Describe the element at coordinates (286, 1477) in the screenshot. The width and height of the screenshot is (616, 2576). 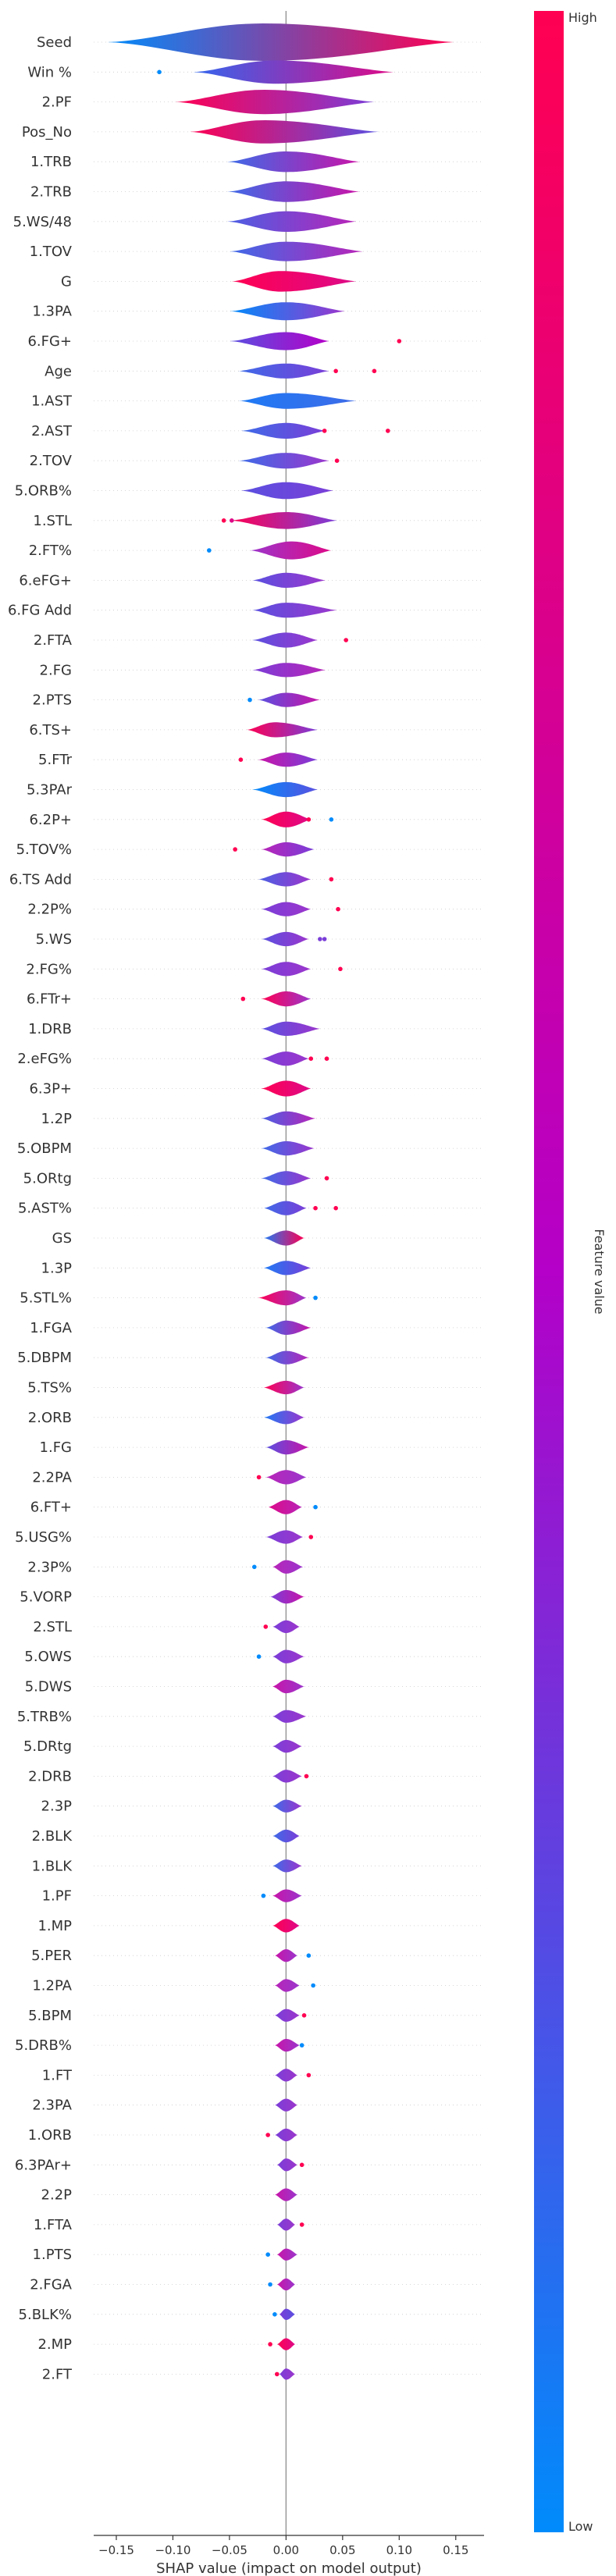
I see `violin-2.2PA` at that location.